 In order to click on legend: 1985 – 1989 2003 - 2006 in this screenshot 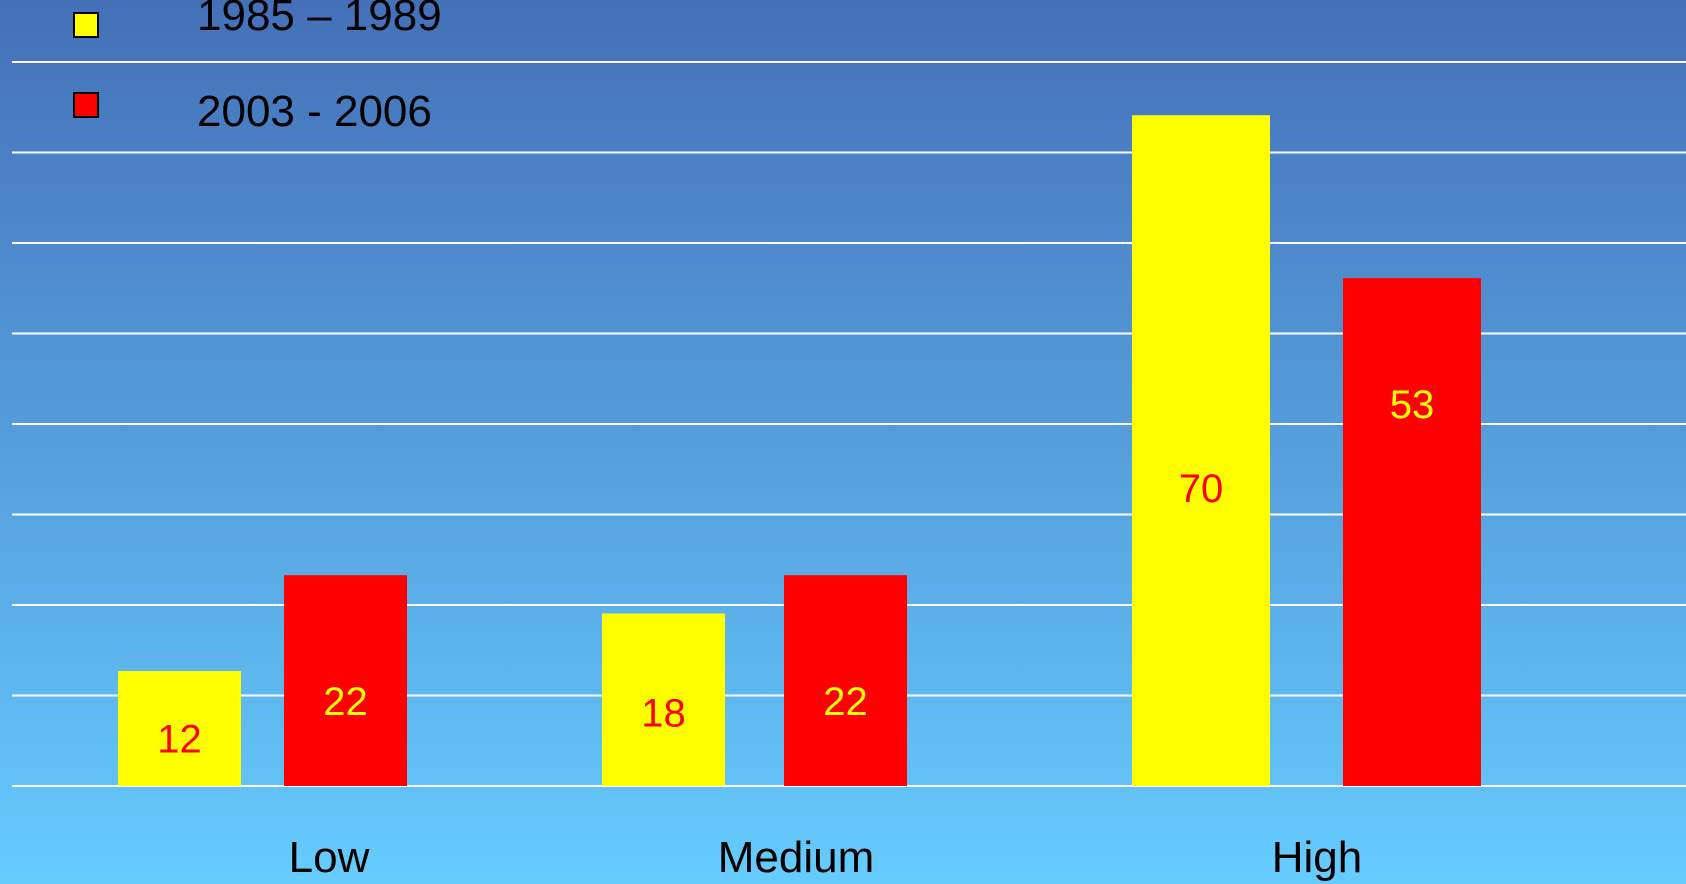, I will do `click(257, 68)`.